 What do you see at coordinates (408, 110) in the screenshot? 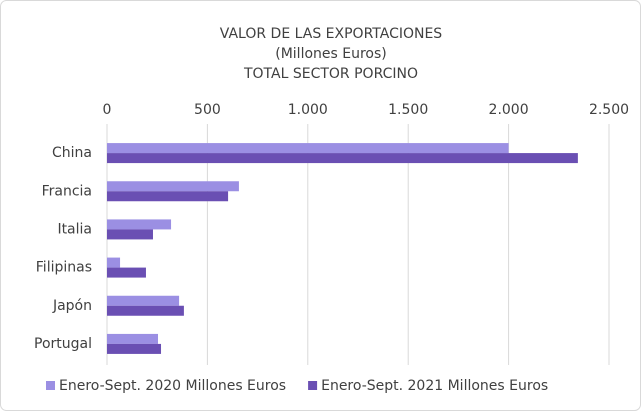
I see `x-tick-label: 1.500` at bounding box center [408, 110].